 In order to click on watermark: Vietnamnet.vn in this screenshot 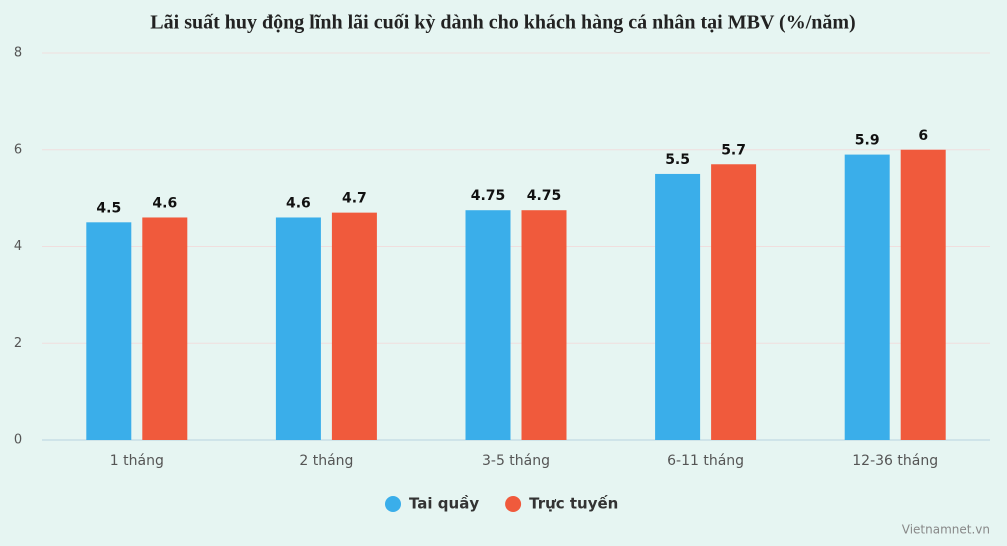, I will do `click(946, 530)`.